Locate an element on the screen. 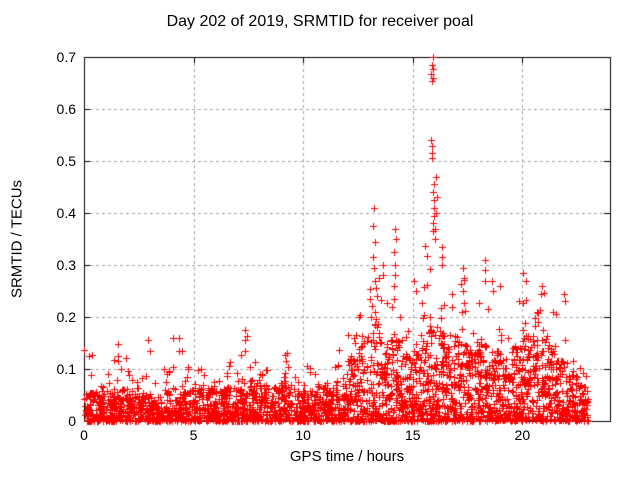  y-tick-label: 0.2 is located at coordinates (66, 317).